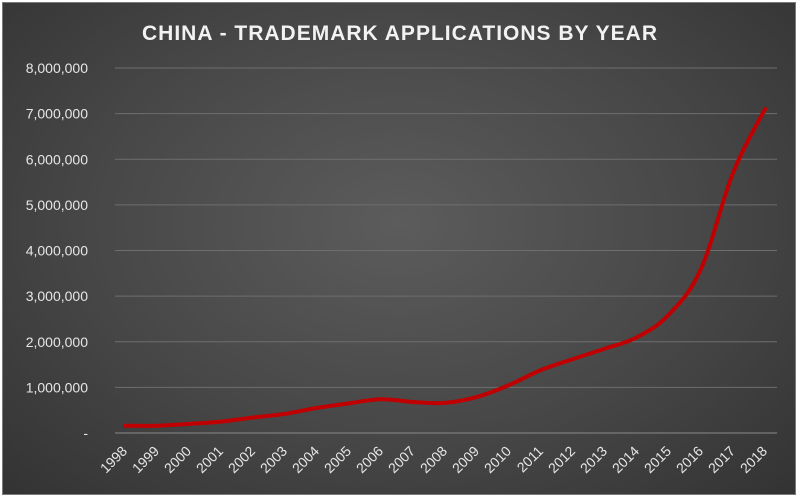 The width and height of the screenshot is (800, 499). I want to click on x-tick-label: 2017, so click(721, 459).